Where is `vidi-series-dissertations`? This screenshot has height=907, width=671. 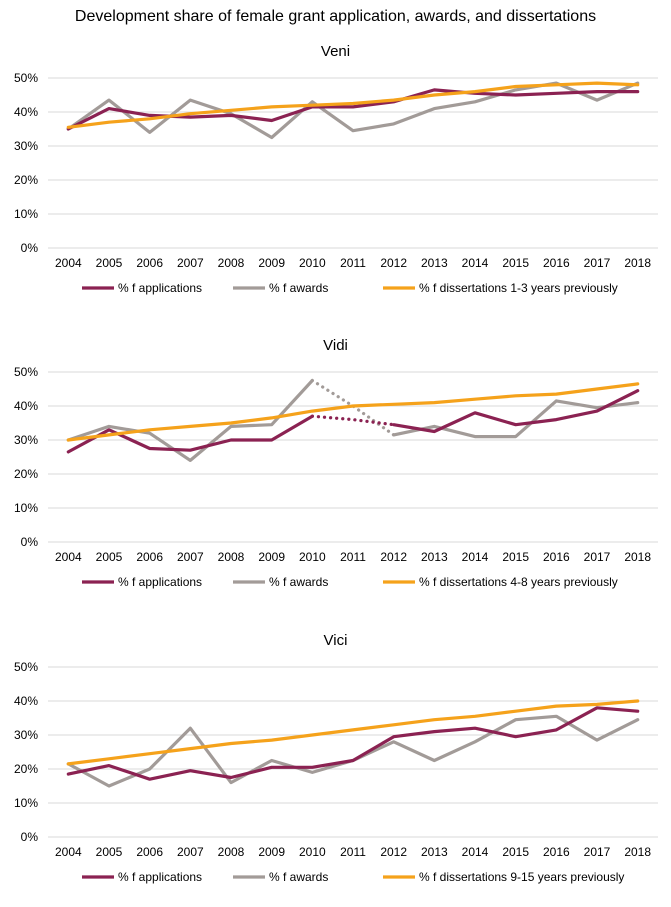 vidi-series-dissertations is located at coordinates (353, 412).